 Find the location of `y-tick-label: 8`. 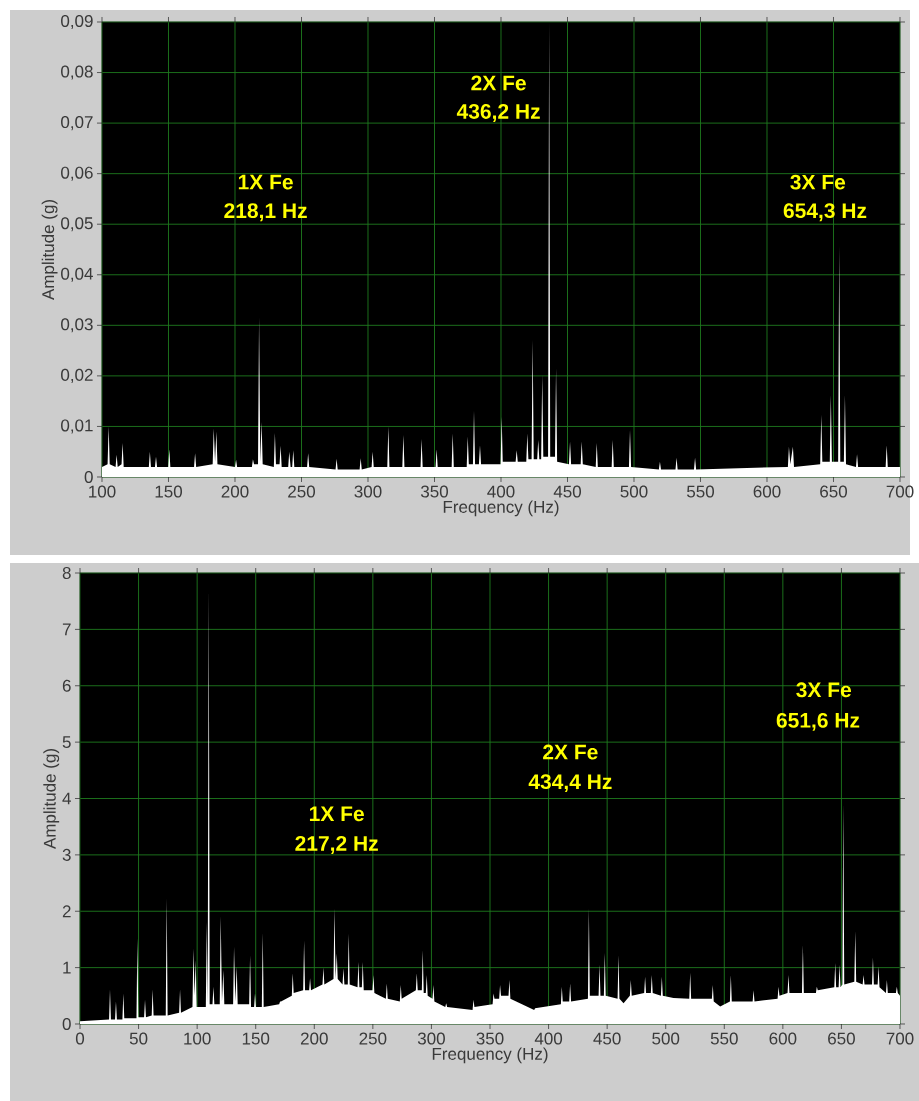

y-tick-label: 8 is located at coordinates (66, 573).